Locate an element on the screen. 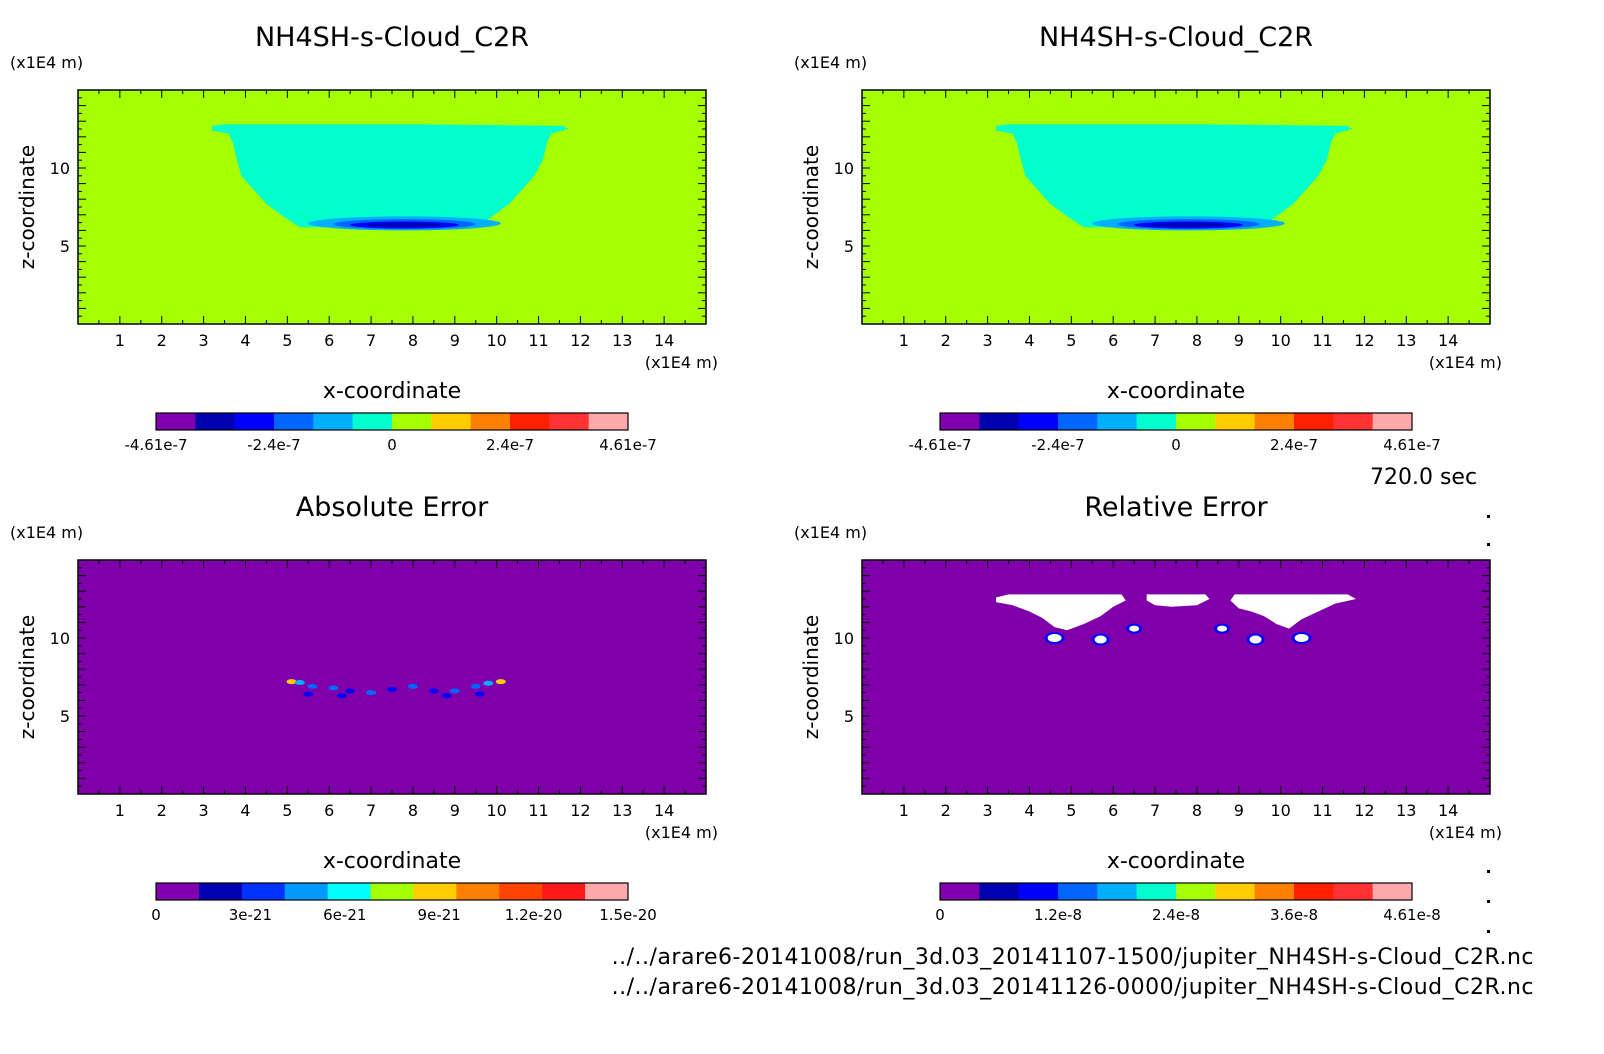 The height and width of the screenshot is (1054, 1604). colorbar-tick-label: 6e-21 is located at coordinates (344, 915).